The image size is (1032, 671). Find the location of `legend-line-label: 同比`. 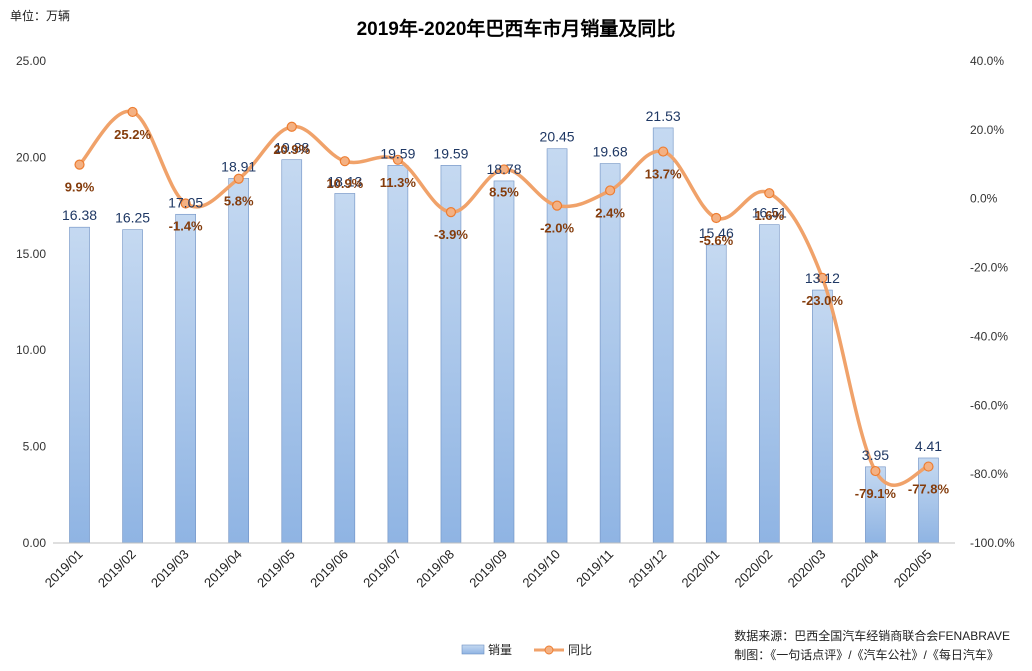

legend-line-label: 同比 is located at coordinates (580, 650).